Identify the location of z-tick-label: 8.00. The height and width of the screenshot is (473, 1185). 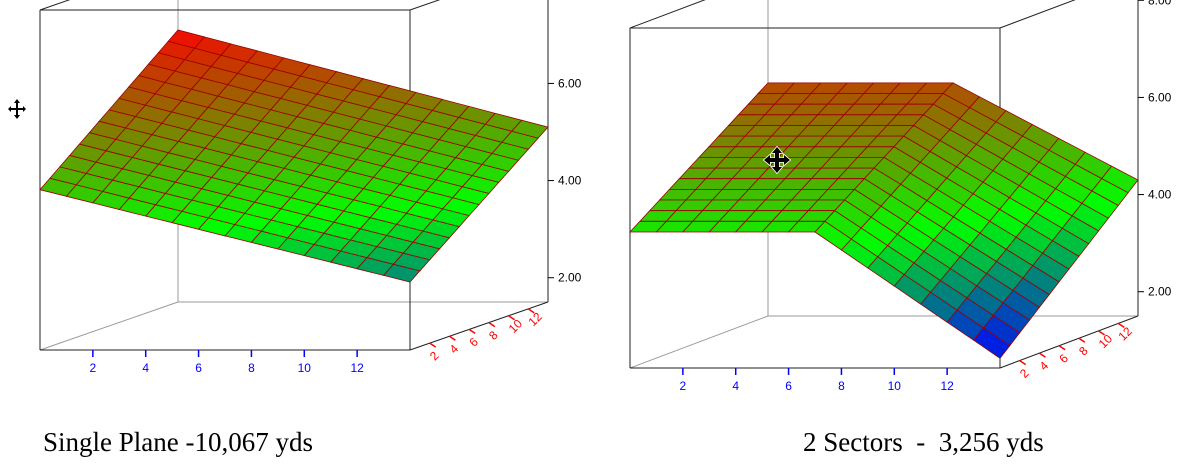
(1160, 3).